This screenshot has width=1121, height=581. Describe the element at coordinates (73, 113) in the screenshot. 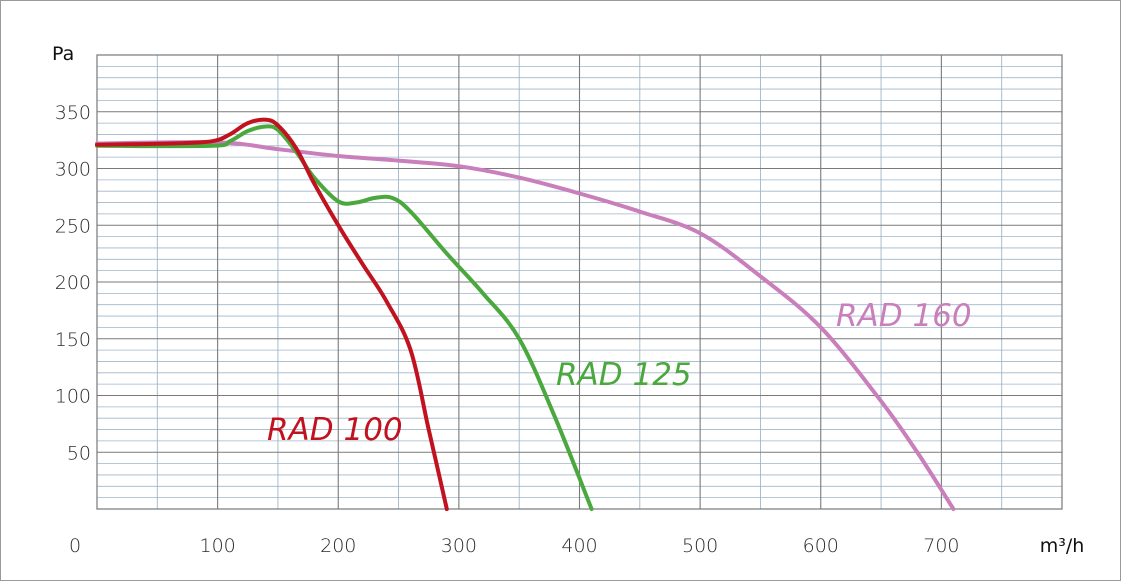

I see `y-tick-label: 350` at that location.